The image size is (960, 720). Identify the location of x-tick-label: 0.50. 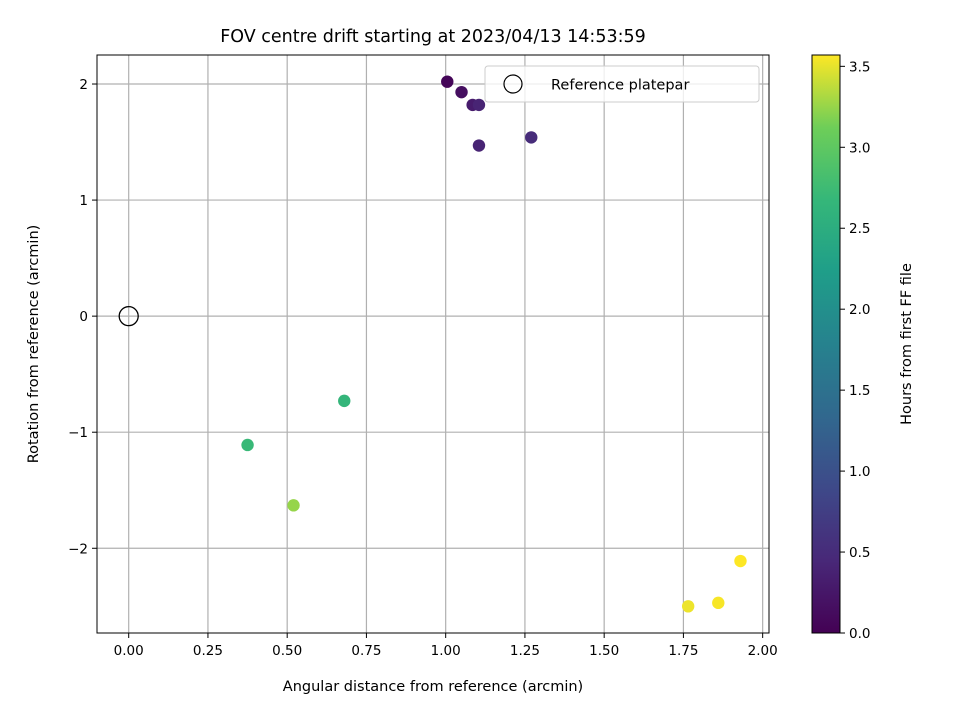
(287, 651).